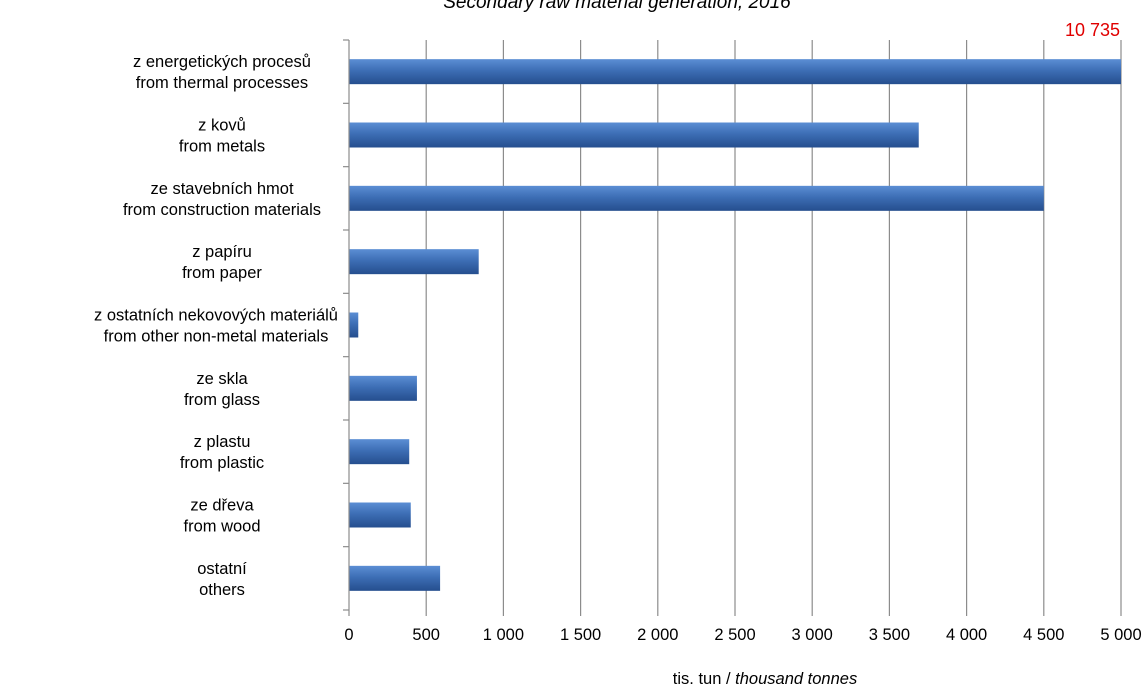 The height and width of the screenshot is (689, 1147). Describe the element at coordinates (889, 635) in the screenshot. I see `x-tick-label: 3 500` at that location.